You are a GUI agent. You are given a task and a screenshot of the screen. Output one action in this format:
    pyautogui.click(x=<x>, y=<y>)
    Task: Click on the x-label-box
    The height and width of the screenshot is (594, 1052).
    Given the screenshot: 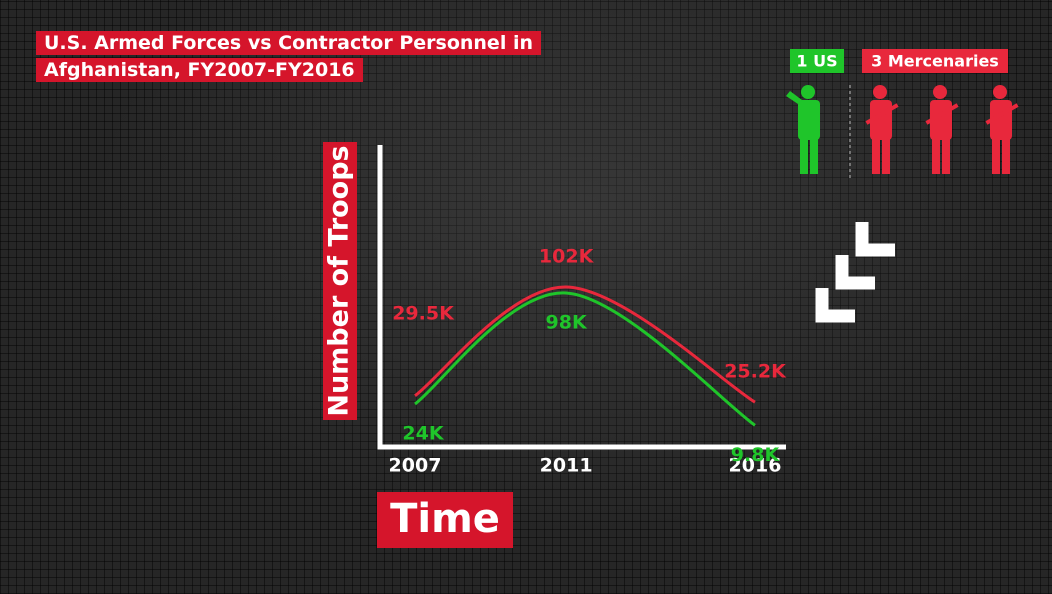 What is the action you would take?
    pyautogui.click(x=445, y=520)
    